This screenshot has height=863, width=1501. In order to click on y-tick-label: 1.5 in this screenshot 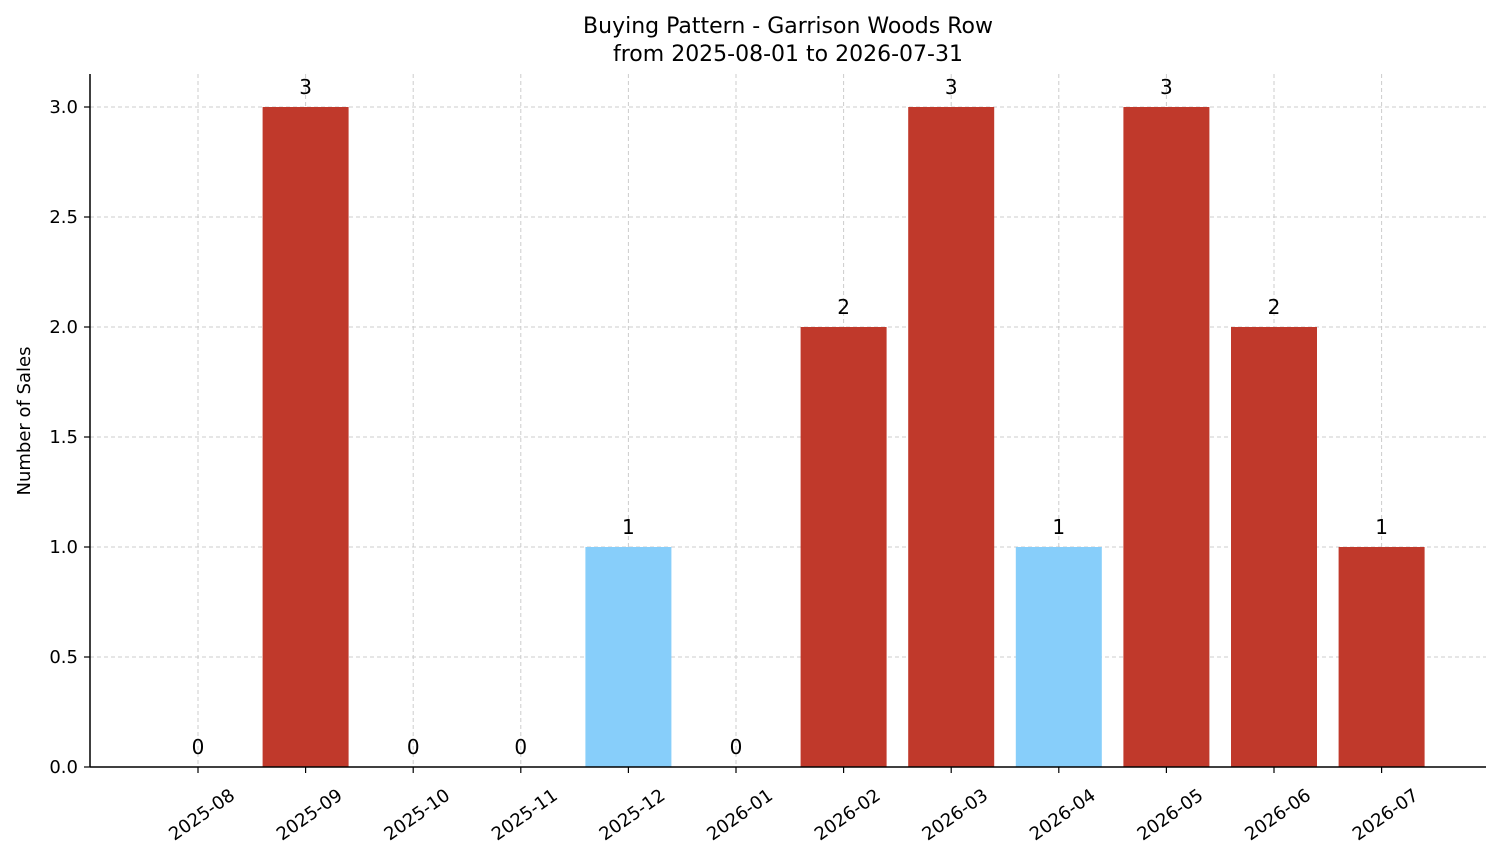, I will do `click(63, 437)`.